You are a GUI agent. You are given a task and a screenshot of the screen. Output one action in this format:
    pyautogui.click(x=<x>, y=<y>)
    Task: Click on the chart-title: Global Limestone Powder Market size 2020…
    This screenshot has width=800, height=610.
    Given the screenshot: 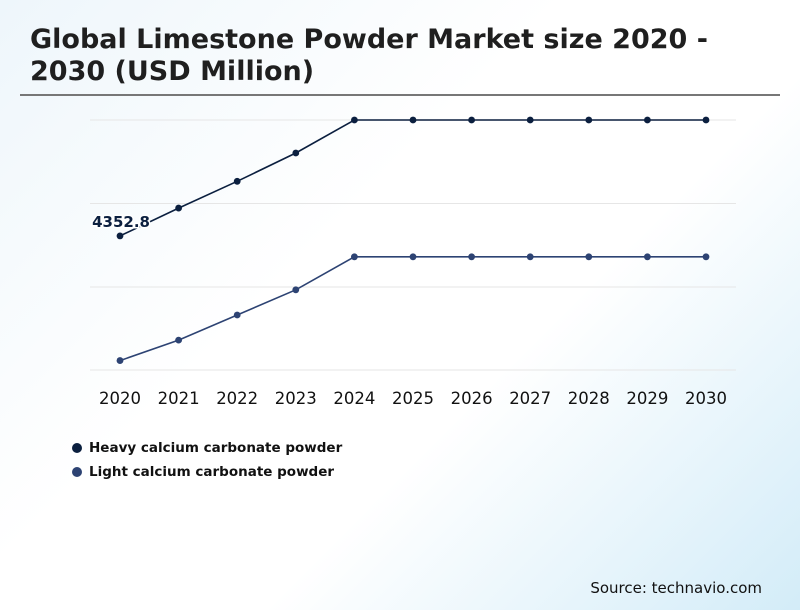 What is the action you would take?
    pyautogui.click(x=369, y=55)
    